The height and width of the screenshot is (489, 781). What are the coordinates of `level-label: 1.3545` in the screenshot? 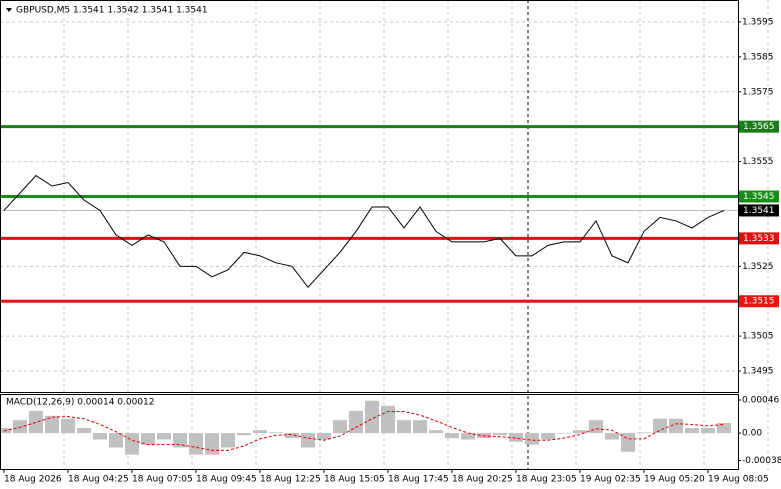 It's located at (759, 197).